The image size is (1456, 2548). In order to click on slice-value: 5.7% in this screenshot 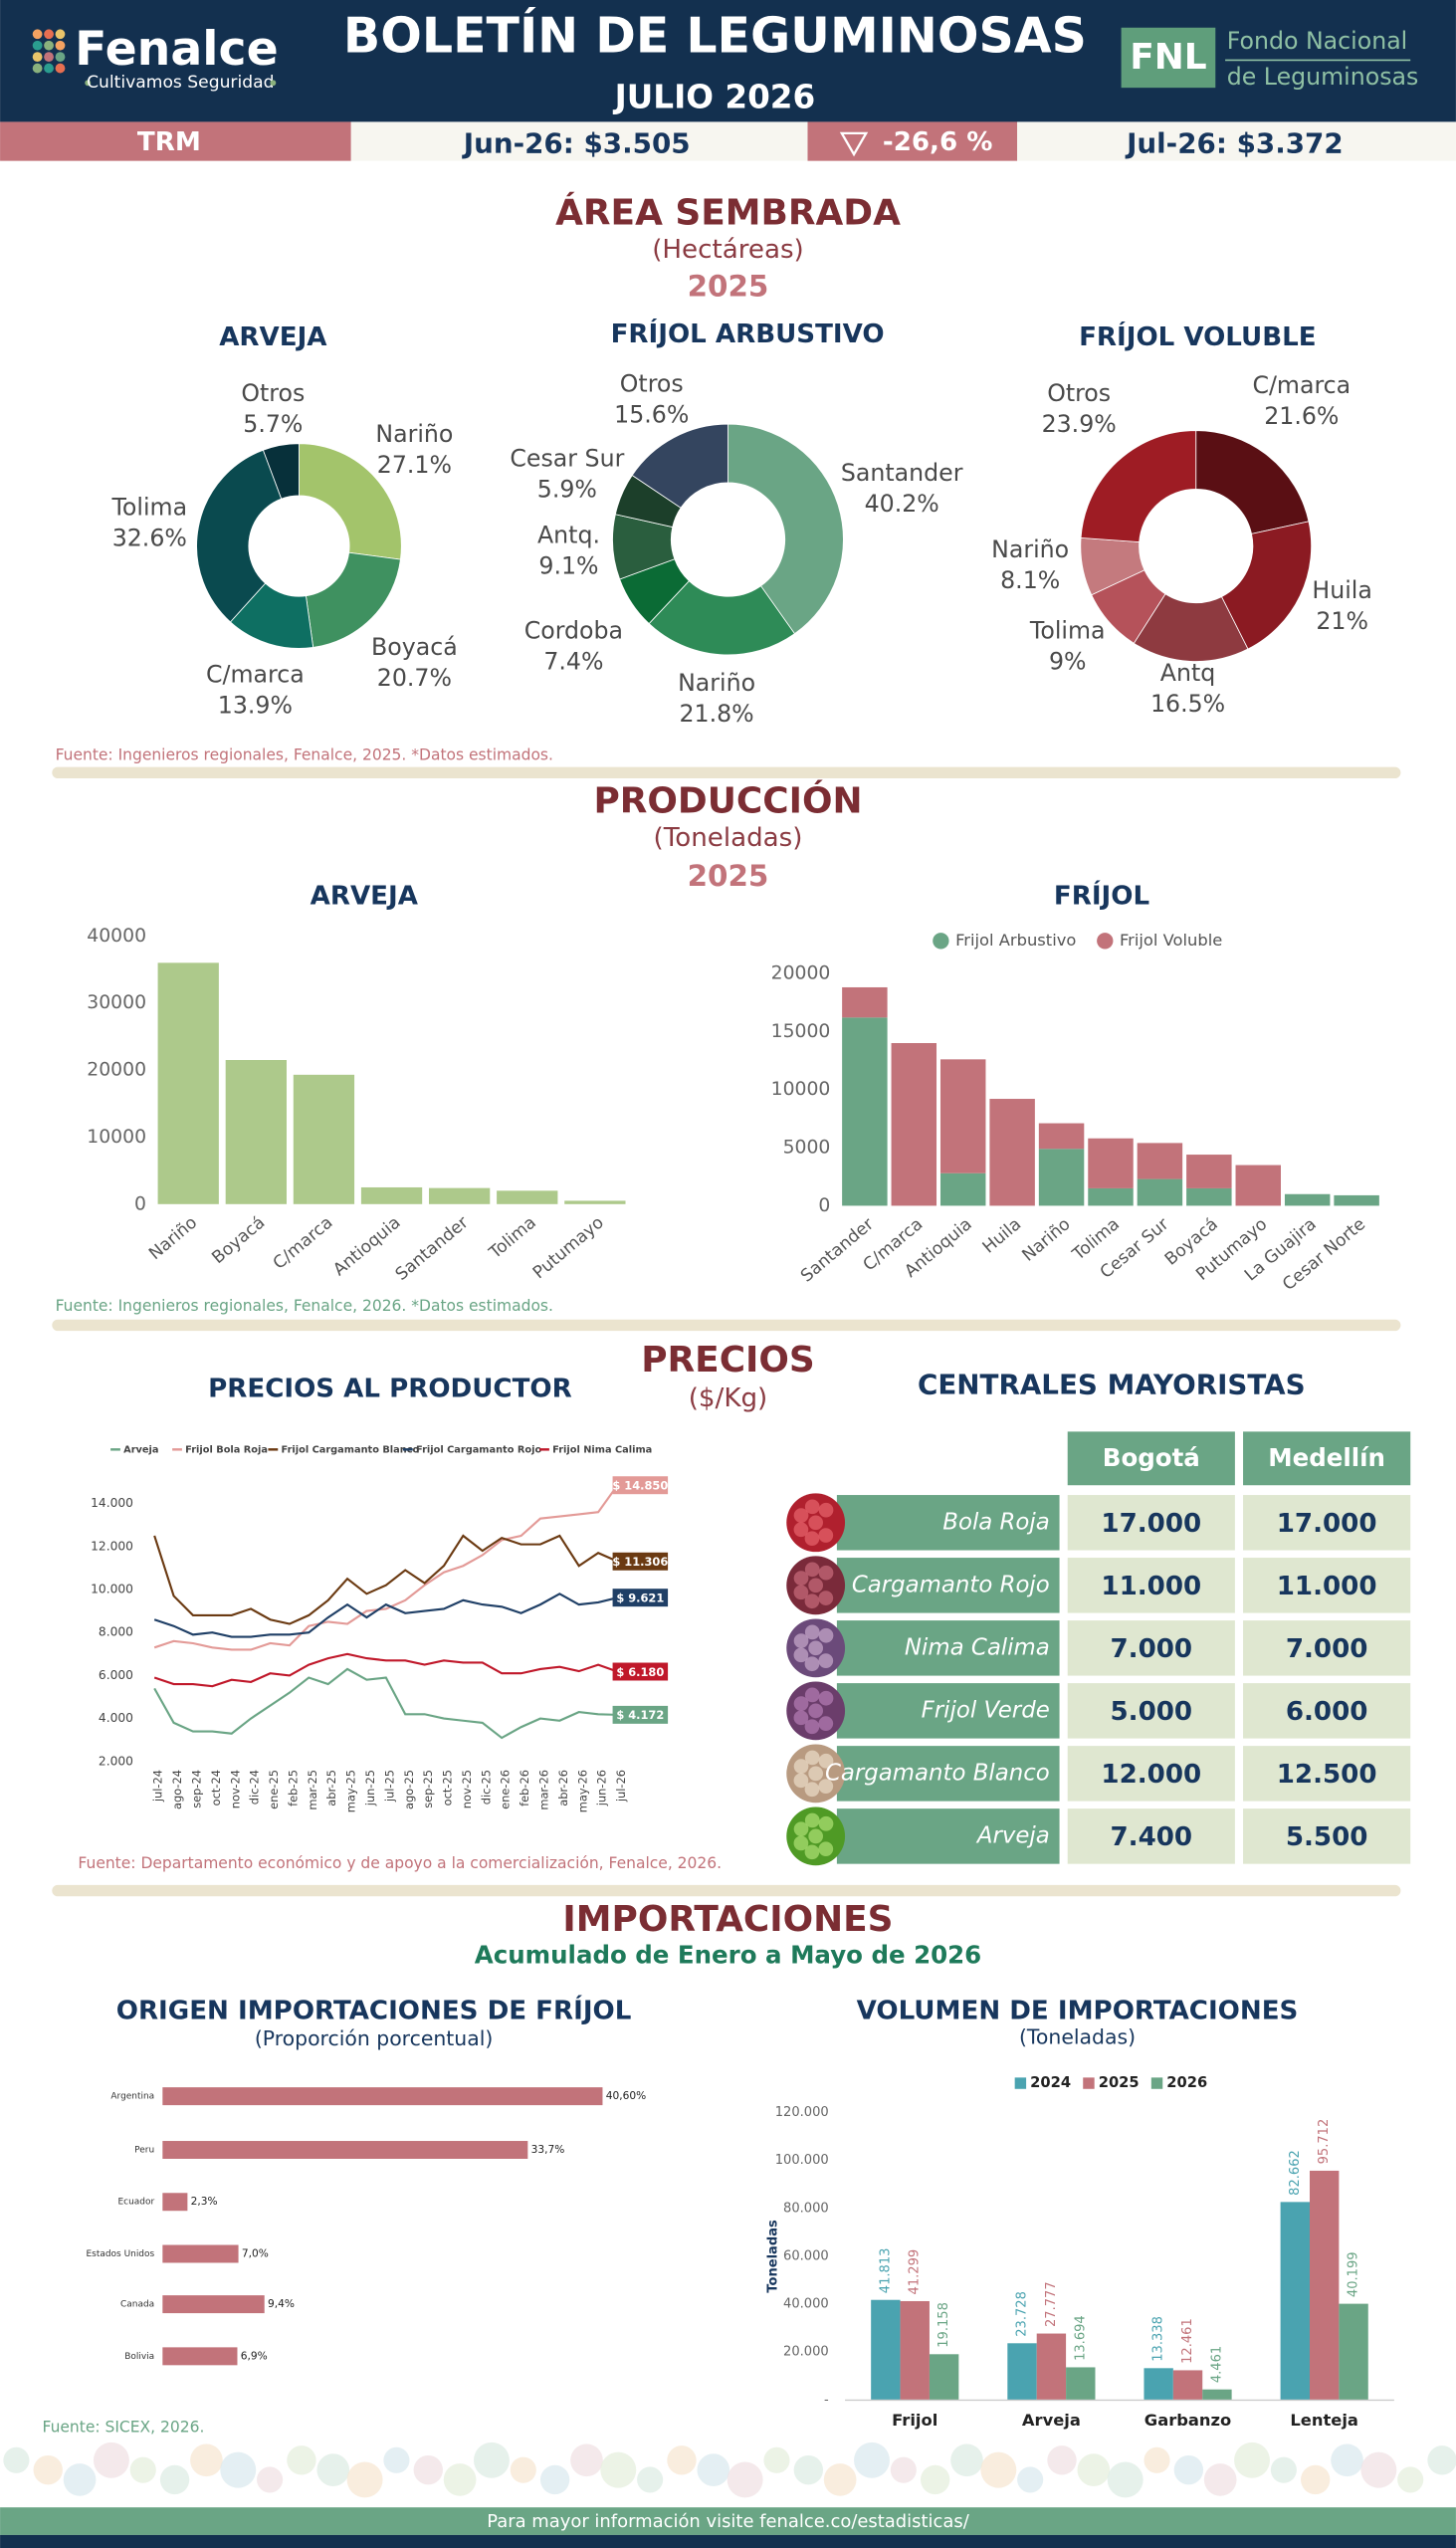, I will do `click(273, 424)`.